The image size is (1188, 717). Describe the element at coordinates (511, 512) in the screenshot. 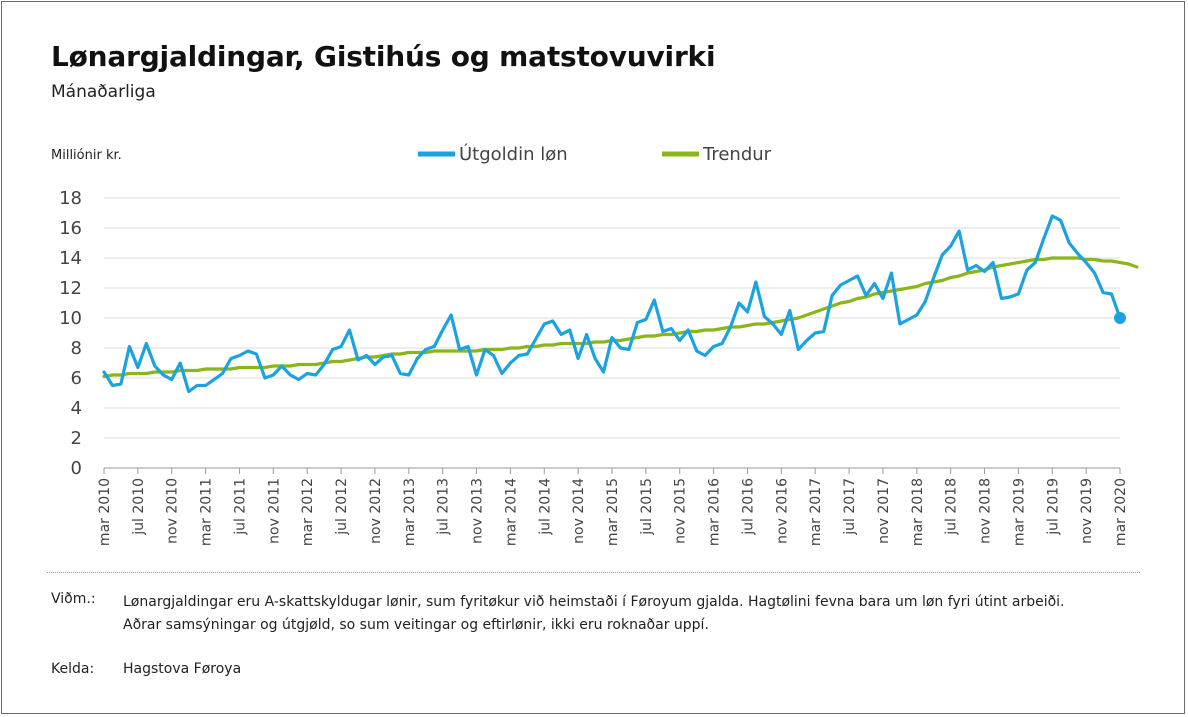

I see `x-tick-label: mar 2014` at that location.